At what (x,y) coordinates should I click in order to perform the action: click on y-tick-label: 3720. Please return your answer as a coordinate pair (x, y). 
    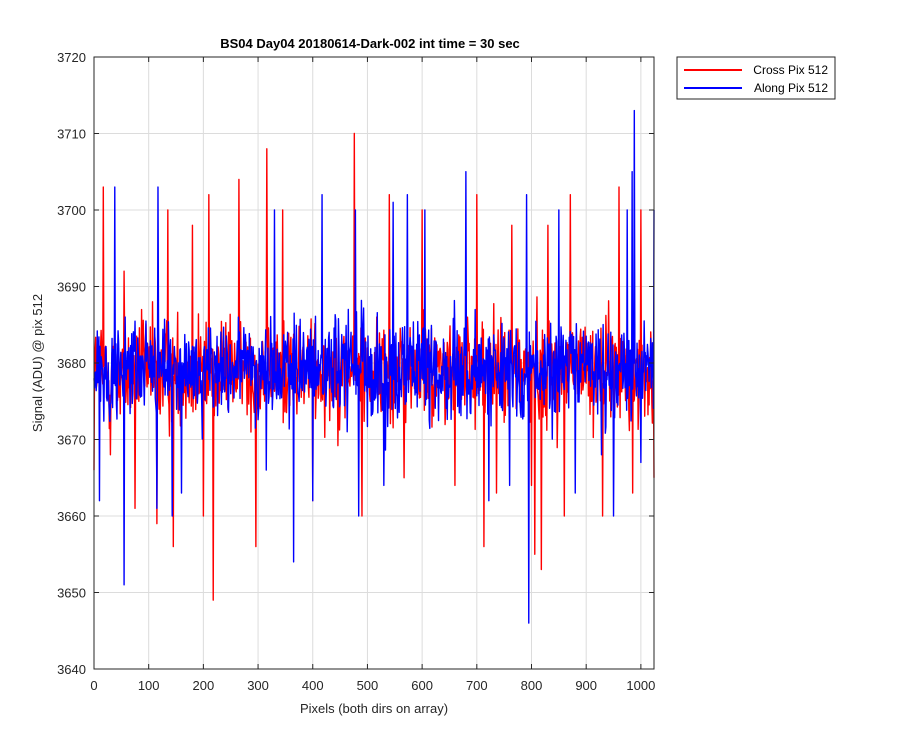
    Looking at the image, I should click on (71, 57).